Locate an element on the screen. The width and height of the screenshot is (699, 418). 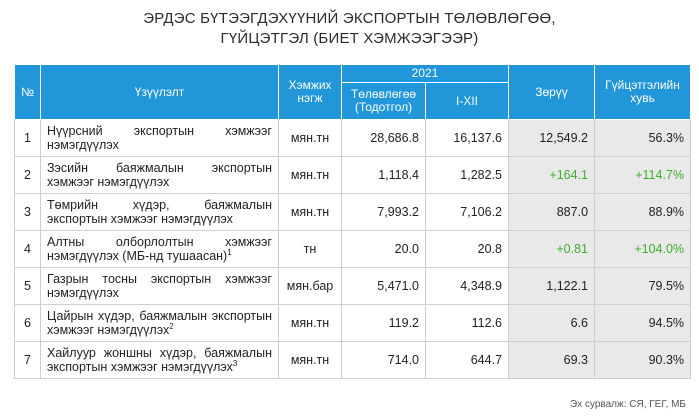
row-rate: 56.3% is located at coordinates (643, 138).